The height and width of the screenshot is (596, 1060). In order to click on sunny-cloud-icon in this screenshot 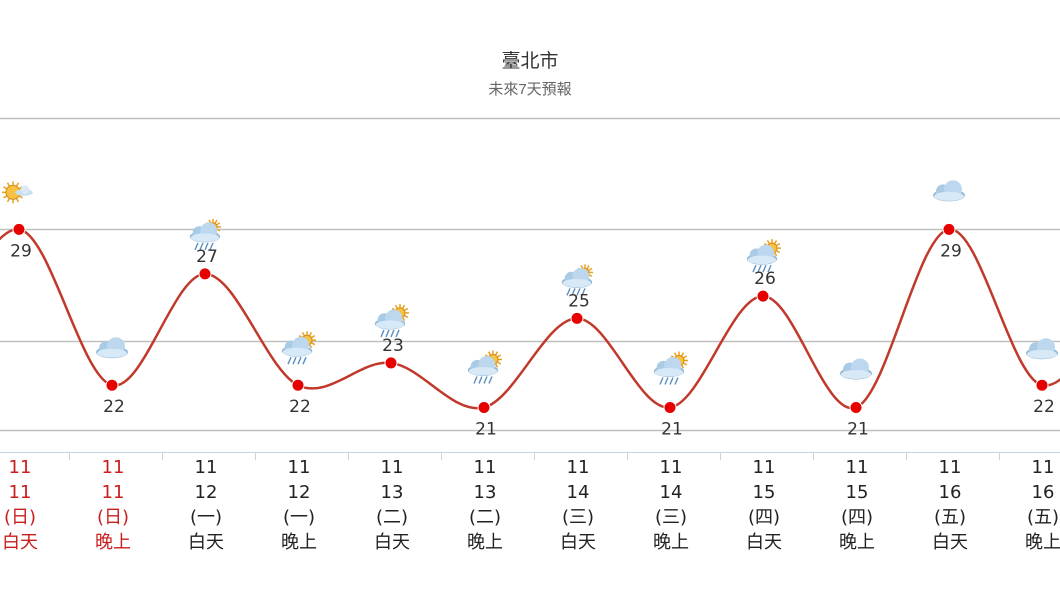, I will do `click(17, 192)`.